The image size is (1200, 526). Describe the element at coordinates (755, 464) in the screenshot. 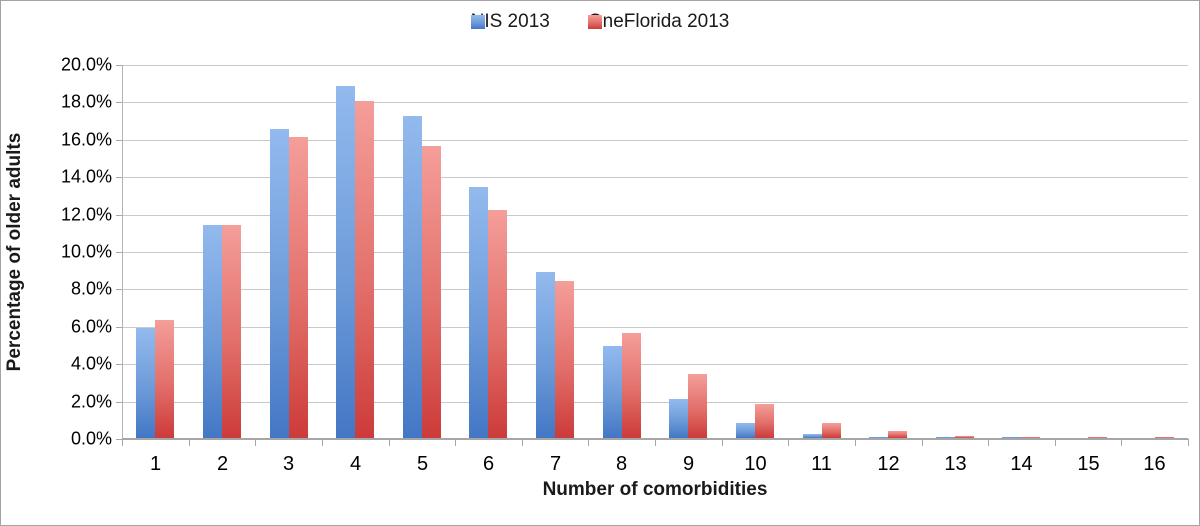

I see `x-tick-label-10: 10` at that location.